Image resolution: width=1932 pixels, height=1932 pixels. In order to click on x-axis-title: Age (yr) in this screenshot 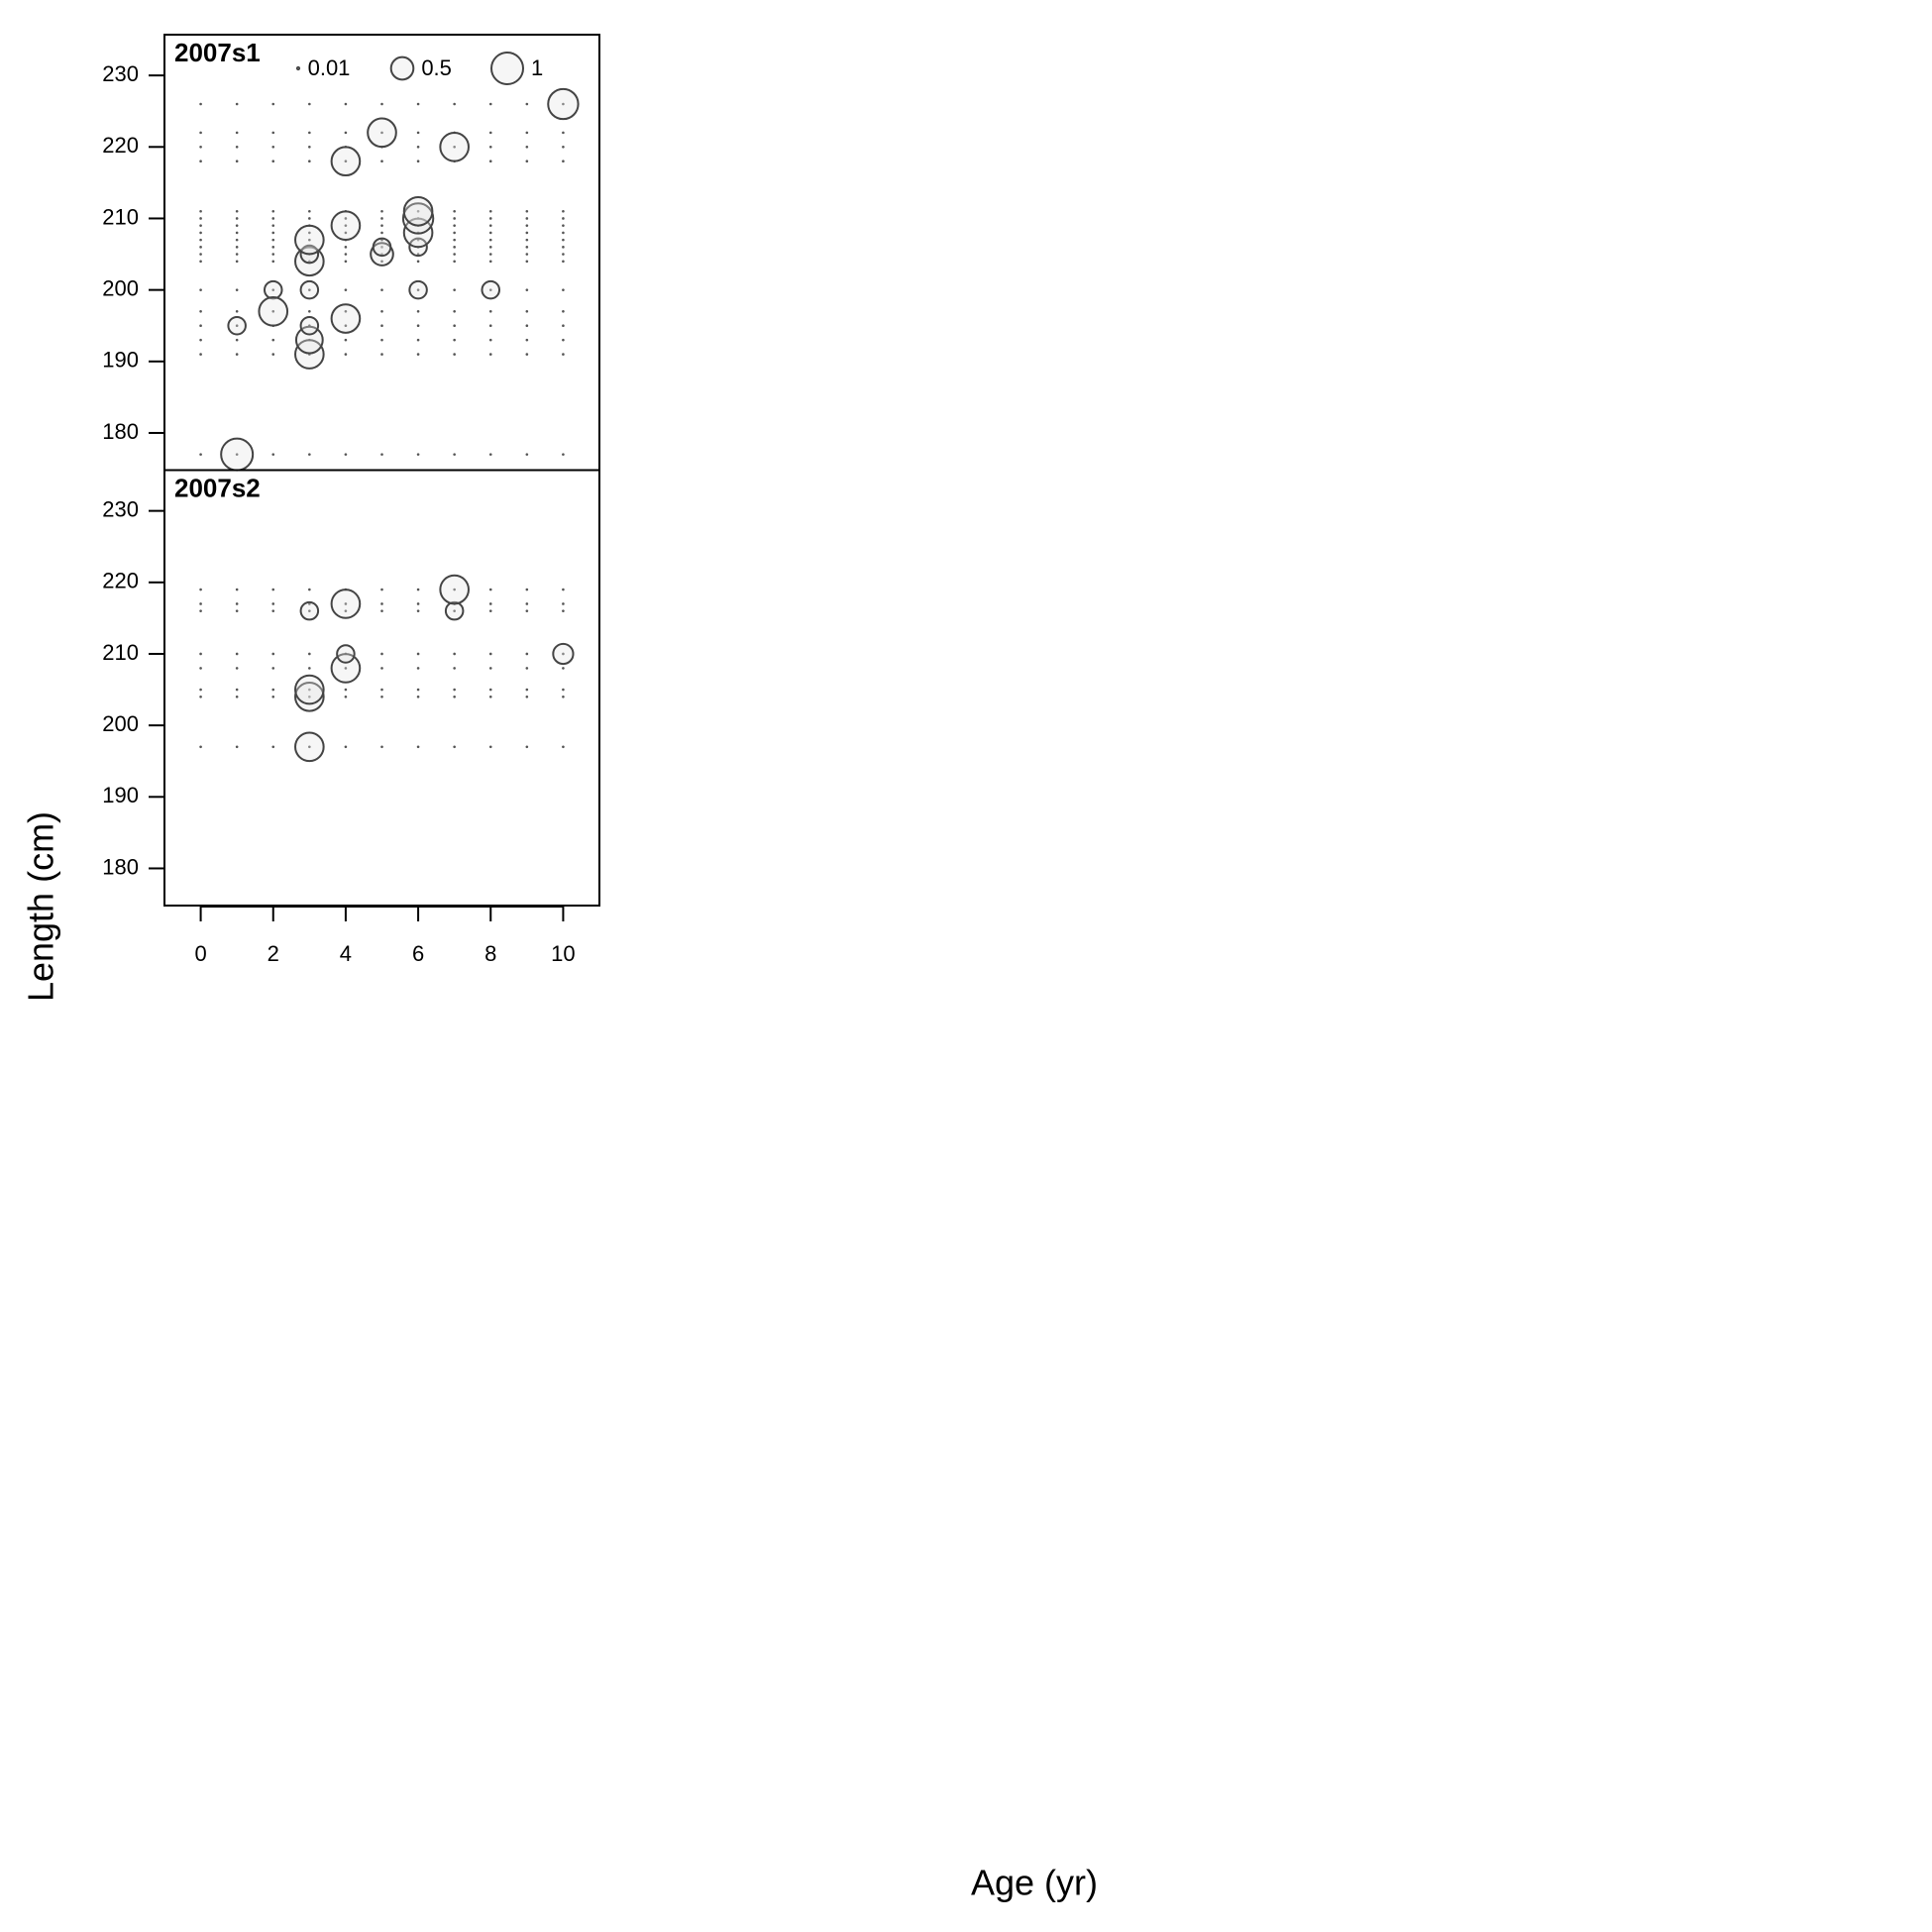, I will do `click(1034, 1883)`.